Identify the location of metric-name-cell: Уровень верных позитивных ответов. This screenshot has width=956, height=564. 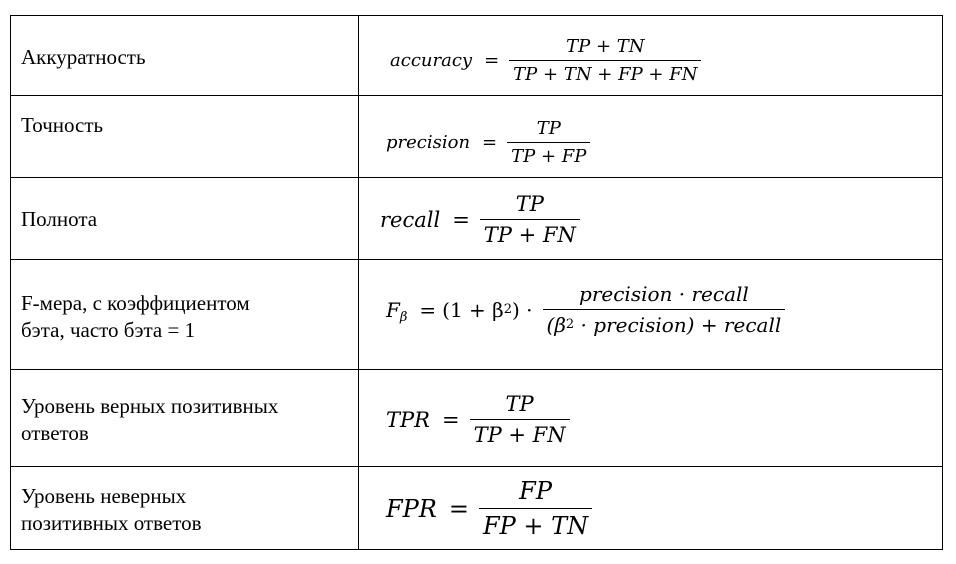
(184, 418).